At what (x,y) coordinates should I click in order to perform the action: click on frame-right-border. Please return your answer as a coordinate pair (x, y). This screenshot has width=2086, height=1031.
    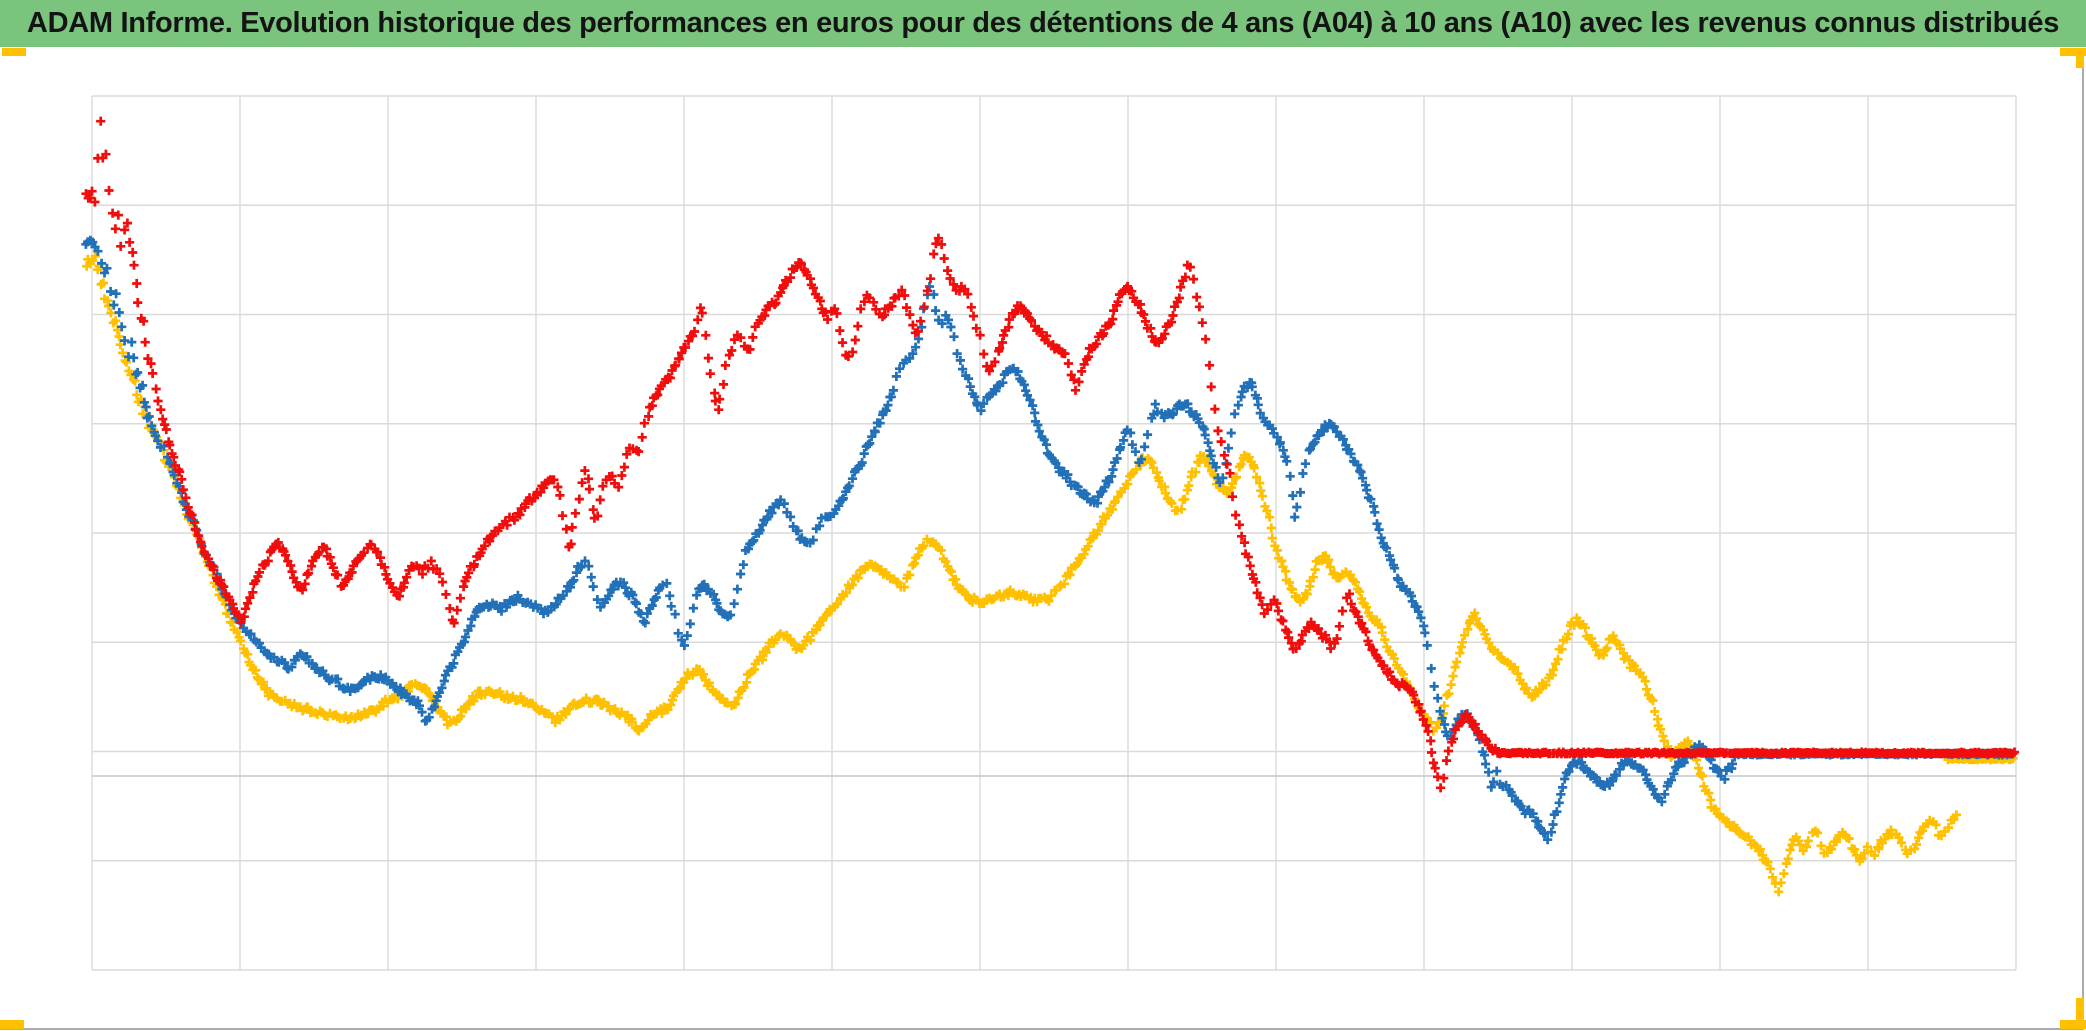
    Looking at the image, I should click on (2083, 544).